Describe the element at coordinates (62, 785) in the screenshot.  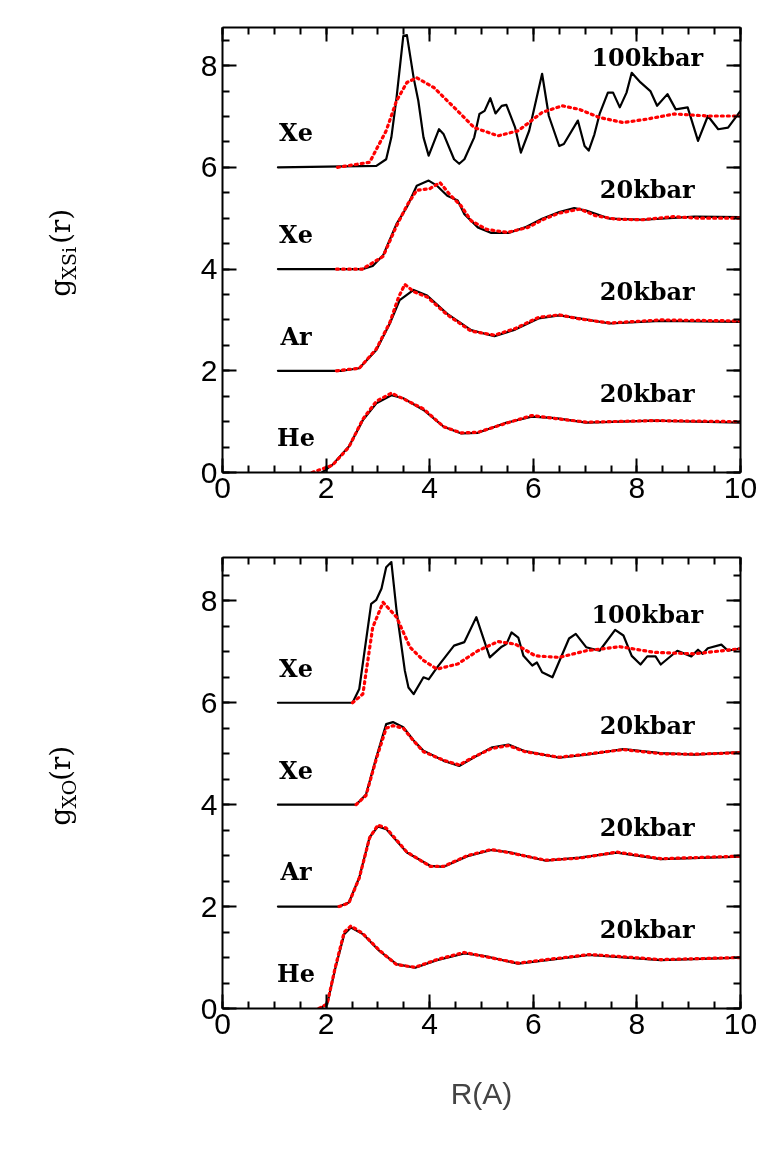
I see `y-axis-title: gXO(r)` at that location.